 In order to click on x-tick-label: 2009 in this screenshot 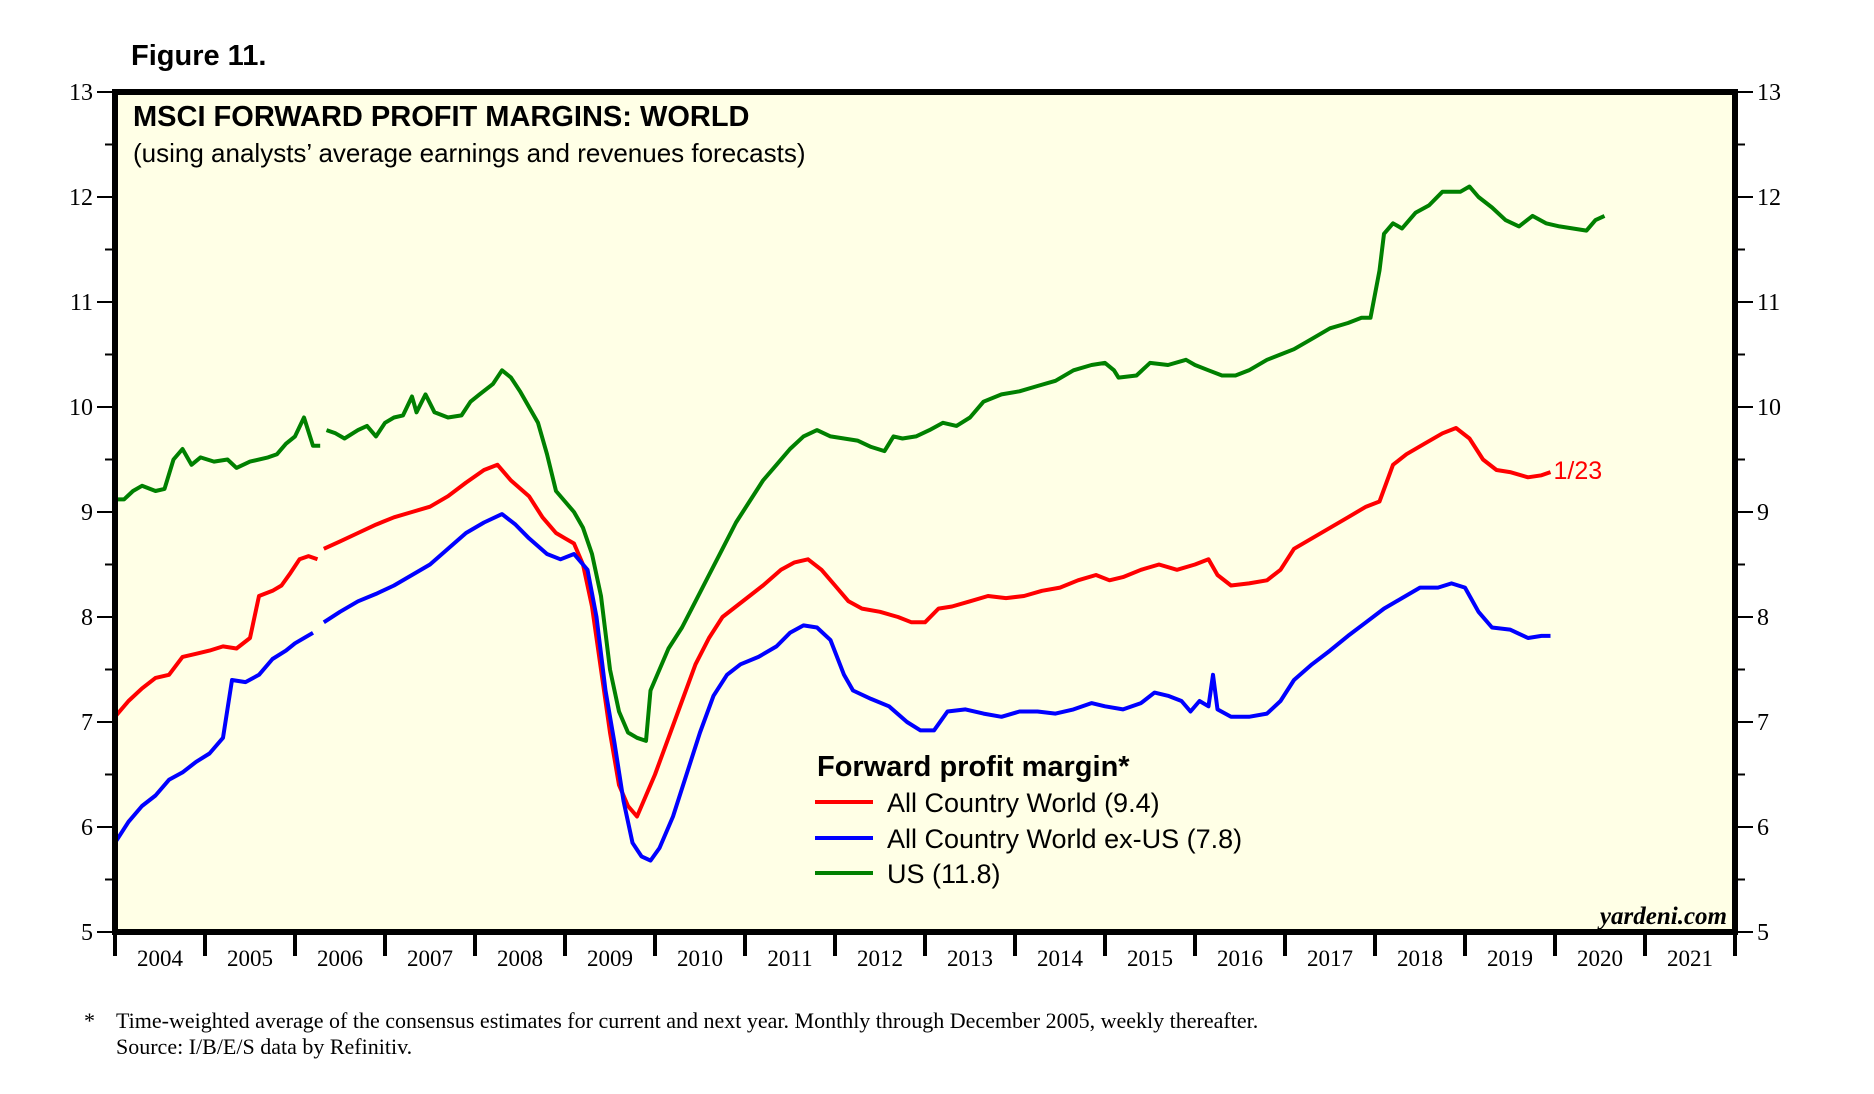, I will do `click(610, 958)`.